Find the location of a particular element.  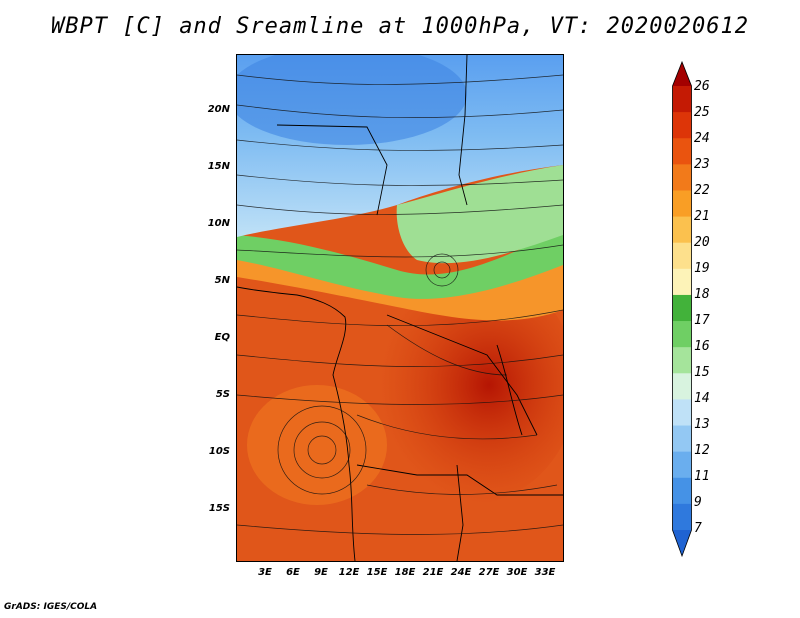

colorbar-label: 26 is located at coordinates (702, 86).